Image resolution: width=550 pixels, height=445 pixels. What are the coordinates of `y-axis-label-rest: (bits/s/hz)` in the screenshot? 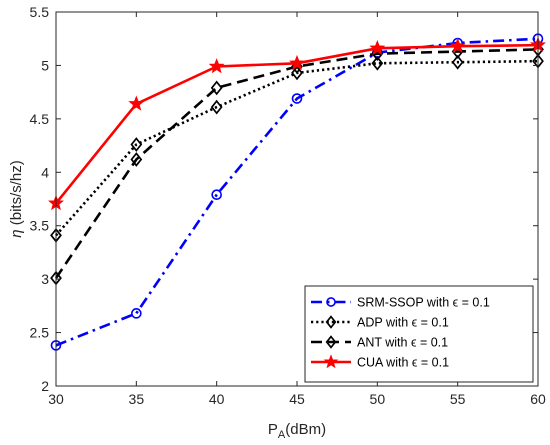 It's located at (16, 194).